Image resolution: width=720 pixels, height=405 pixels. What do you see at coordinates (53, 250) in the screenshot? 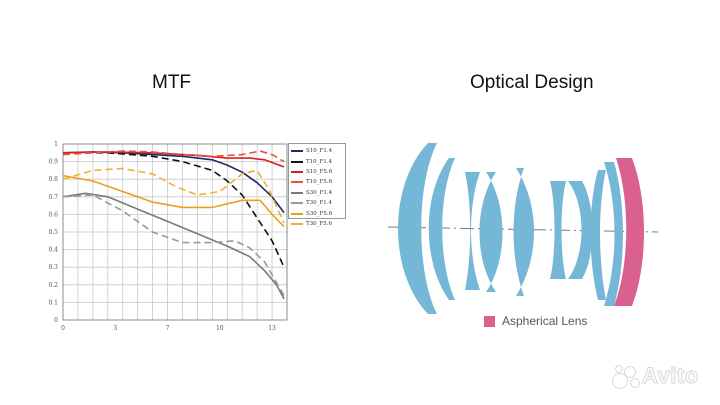
I see `y-tick-label: 0.4` at bounding box center [53, 250].